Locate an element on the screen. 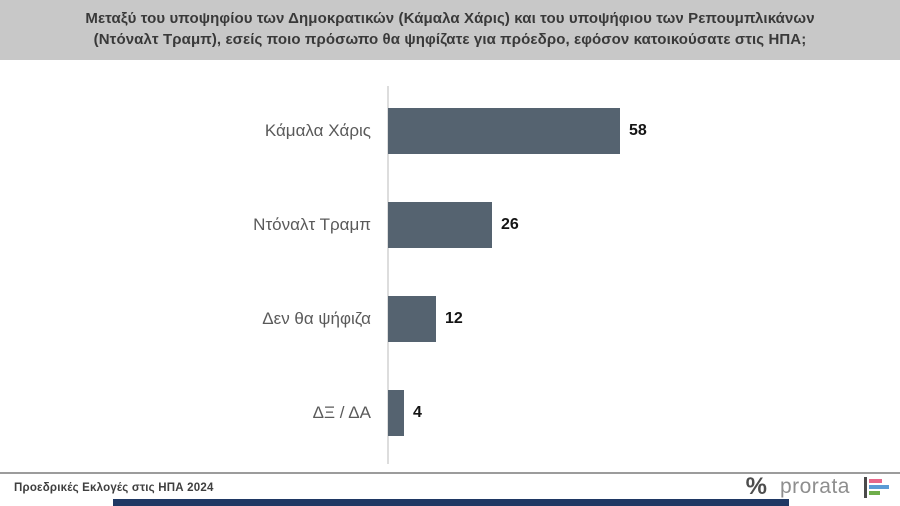 Image resolution: width=900 pixels, height=506 pixels. prorata-wordmark: prorata is located at coordinates (814, 486).